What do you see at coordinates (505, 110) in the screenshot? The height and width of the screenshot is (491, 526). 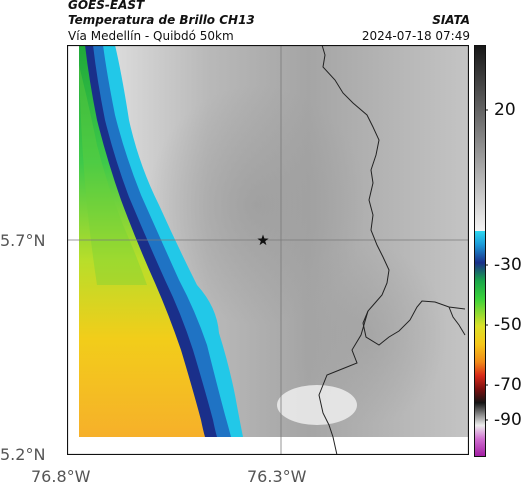 I see `colorbar-label-20: 20` at bounding box center [505, 110].